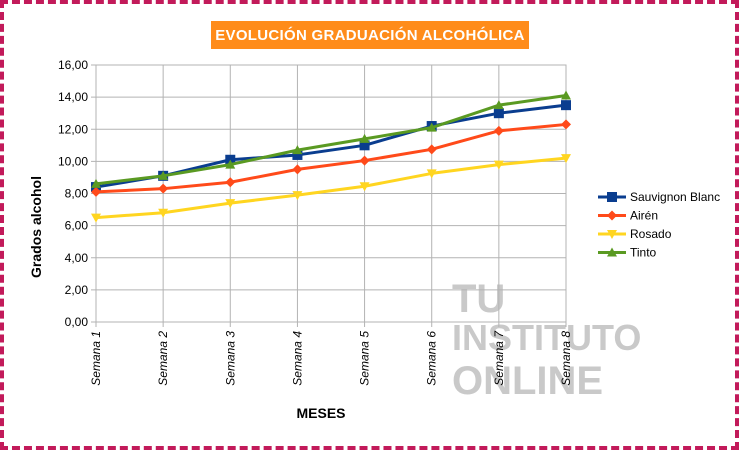  I want to click on y-tick-label: 6,00, so click(77, 226).